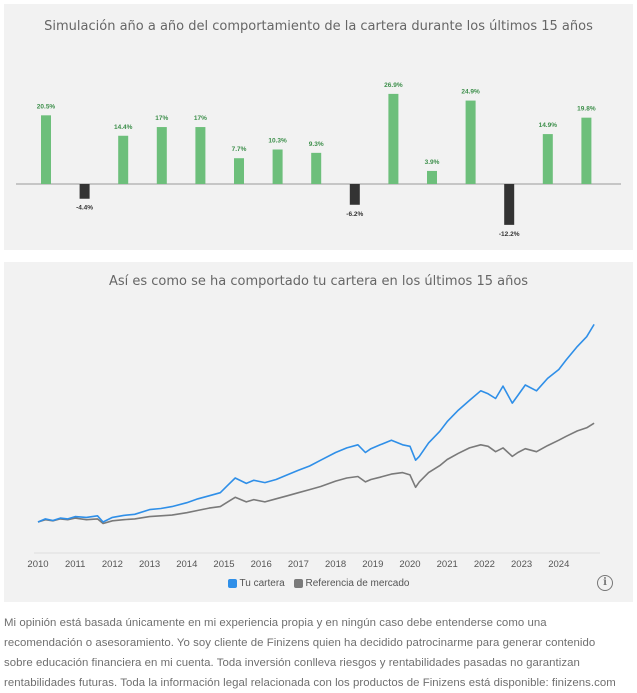 Image resolution: width=637 pixels, height=693 pixels. I want to click on x-tick-label: 2013, so click(149, 564).